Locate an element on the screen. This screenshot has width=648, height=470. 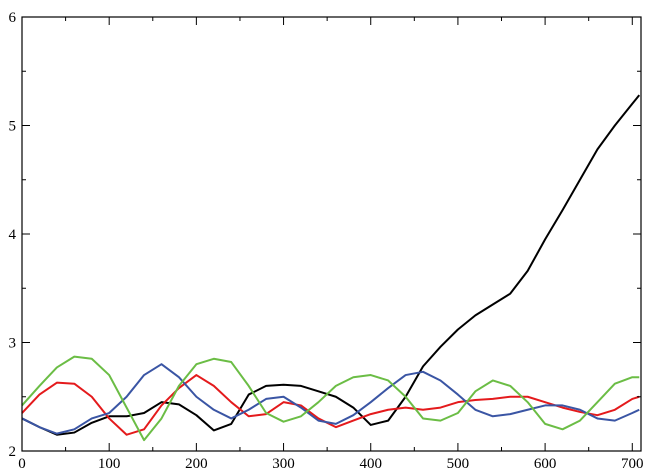
x-tick-label: 200 is located at coordinates (196, 463).